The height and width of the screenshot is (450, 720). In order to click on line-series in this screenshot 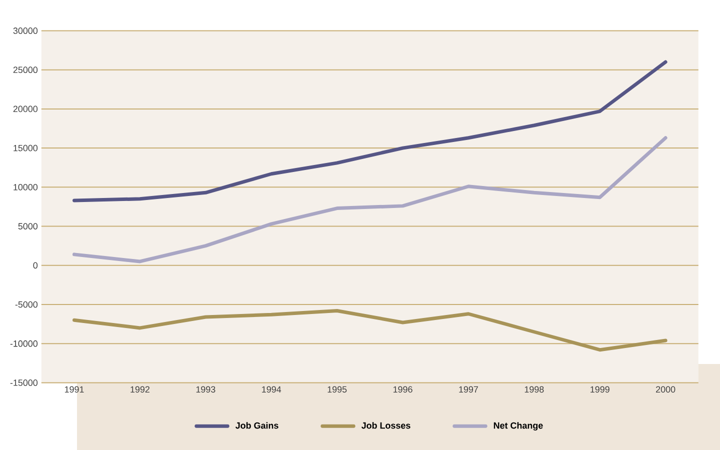, I will do `click(370, 330)`.